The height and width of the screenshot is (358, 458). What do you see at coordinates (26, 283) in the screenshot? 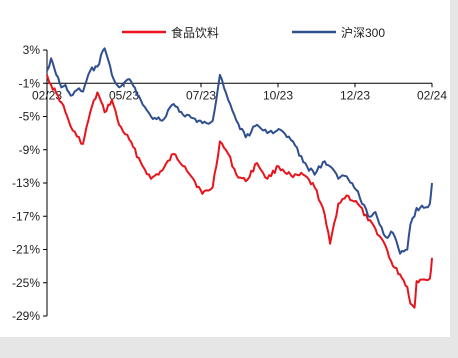
I see `y-tick-label: -25%` at bounding box center [26, 283].